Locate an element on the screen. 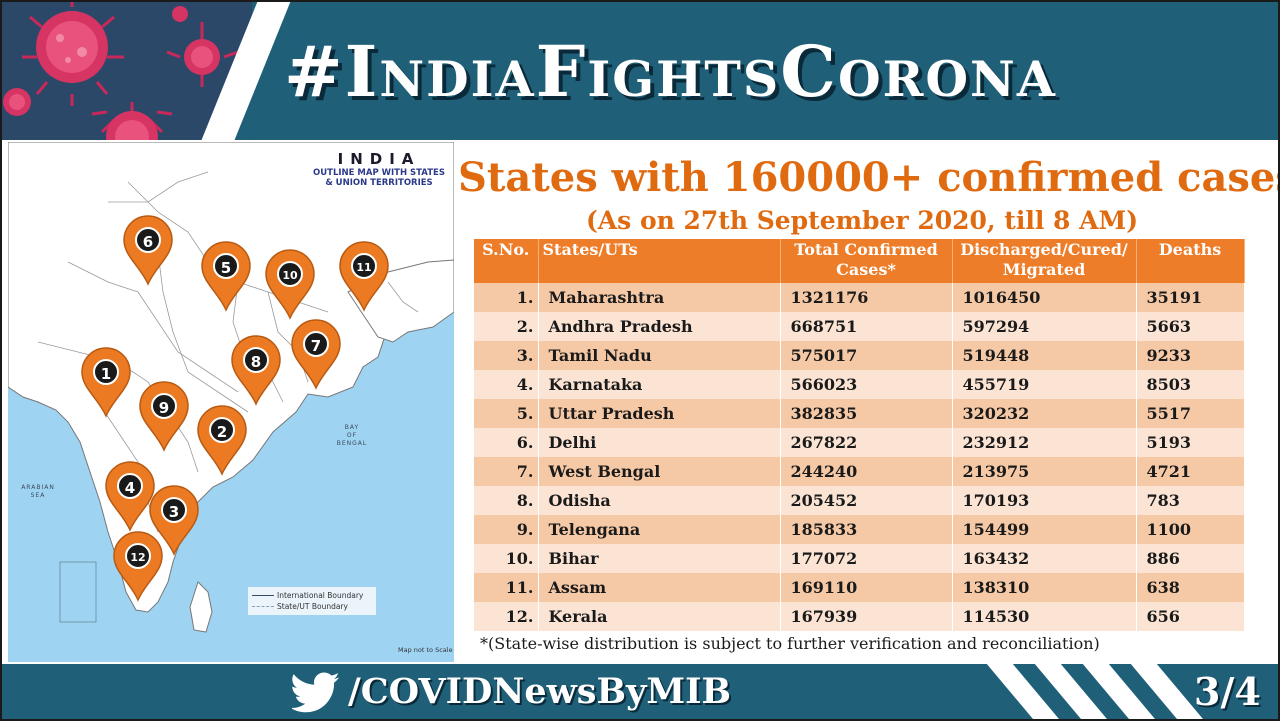 The image size is (1280, 721). table-row: 9. Telengana 185833 154499 1100 is located at coordinates (859, 529).